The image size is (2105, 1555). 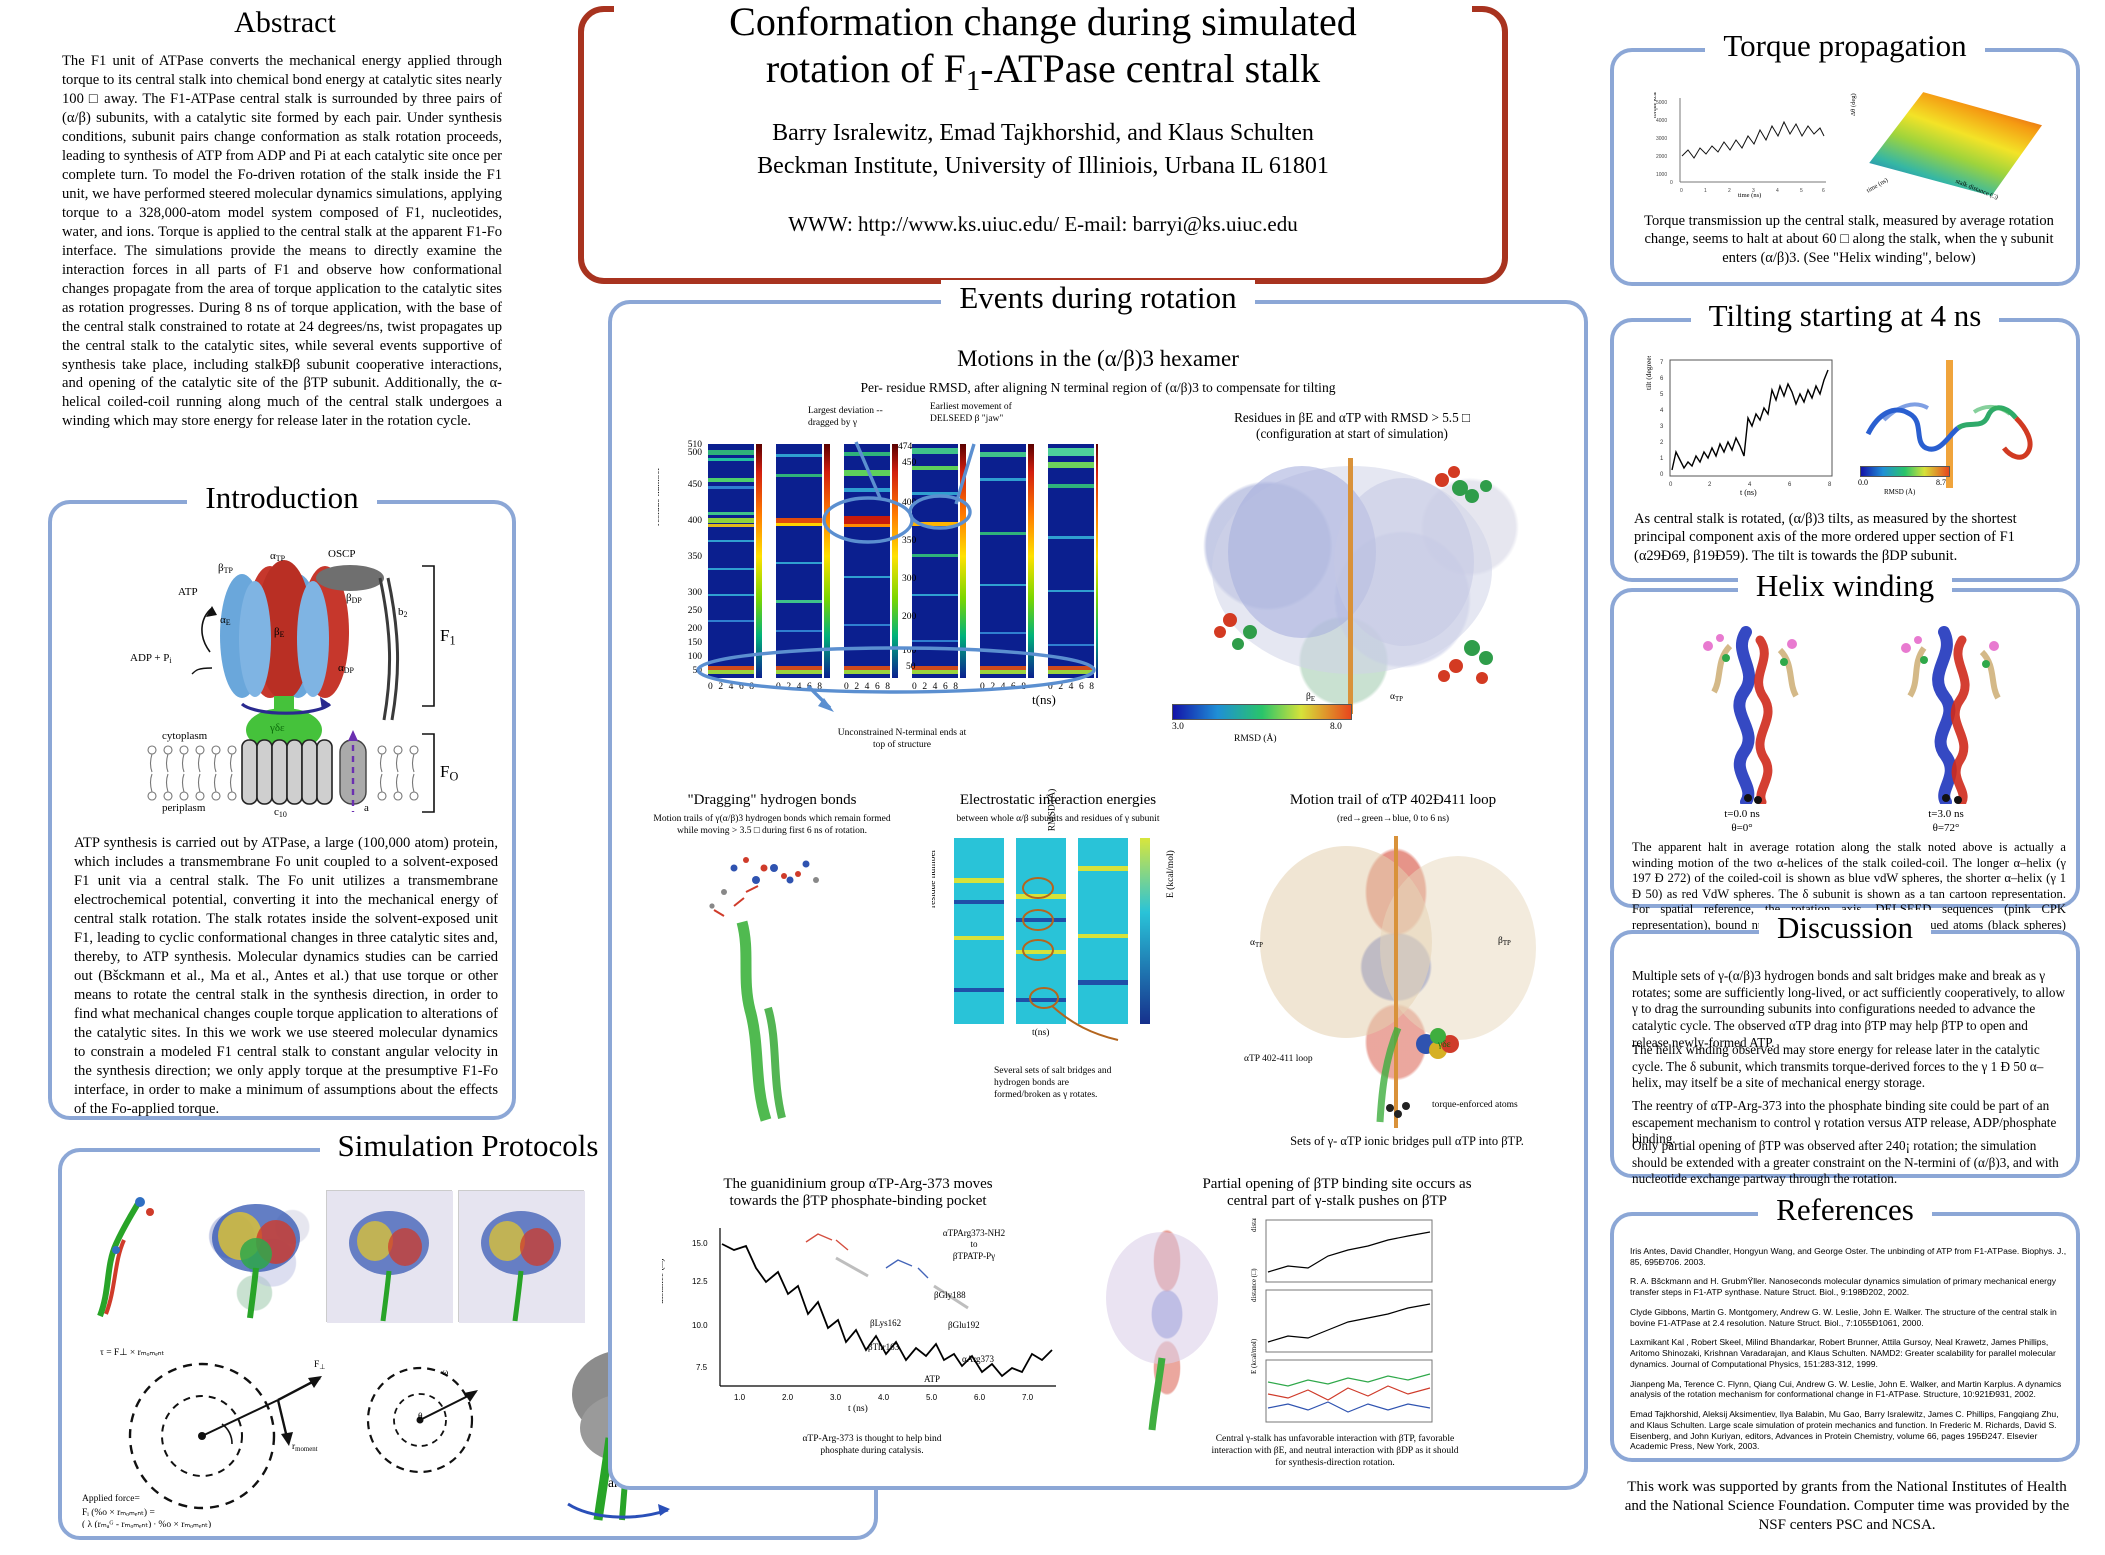 What do you see at coordinates (420, 1417) in the screenshot?
I see `label-theta: θ` at bounding box center [420, 1417].